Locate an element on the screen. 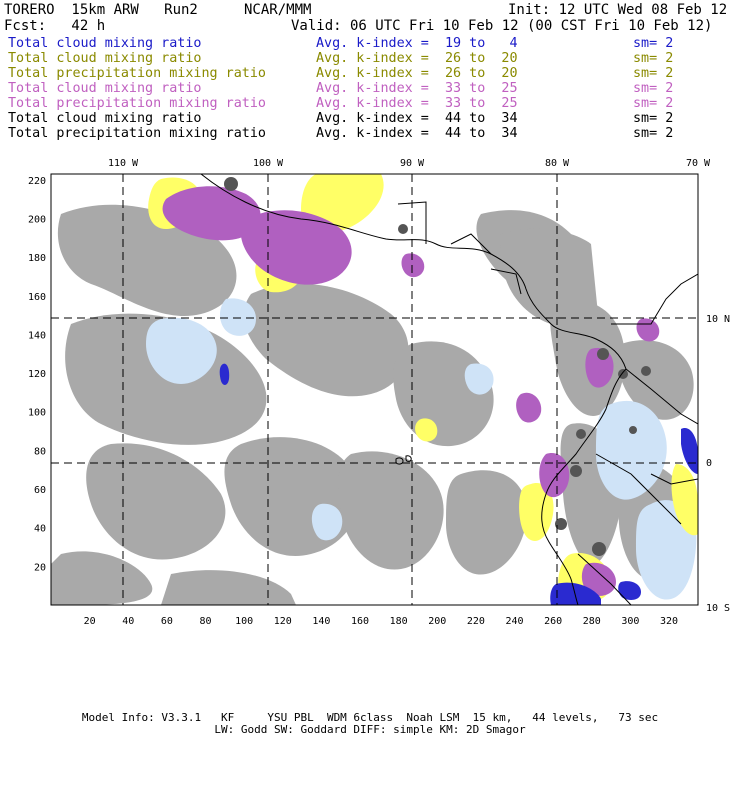 This screenshot has height=790, width=740. longitude-label: 80 W is located at coordinates (557, 163).